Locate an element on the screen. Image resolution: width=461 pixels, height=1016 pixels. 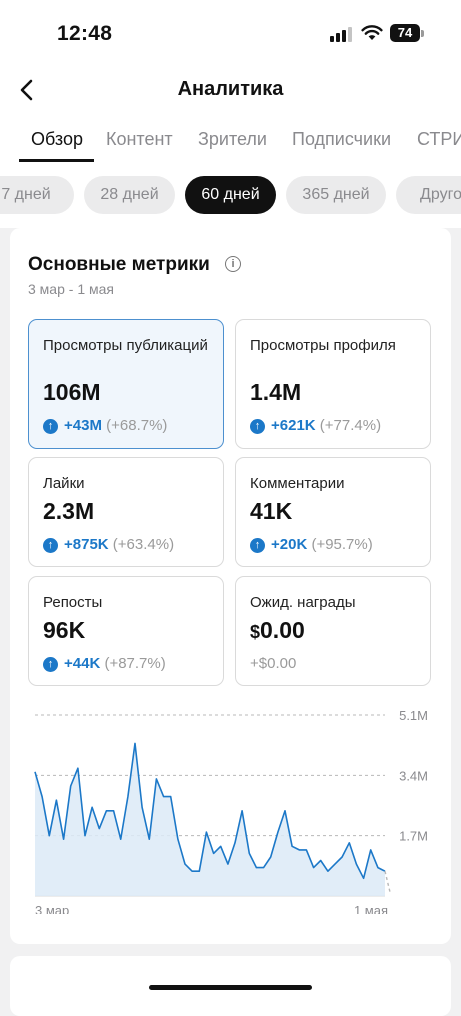
metric-post-views: Просмотры публикаций 106M ↑ +43M (+68.7%) is located at coordinates (126, 384).